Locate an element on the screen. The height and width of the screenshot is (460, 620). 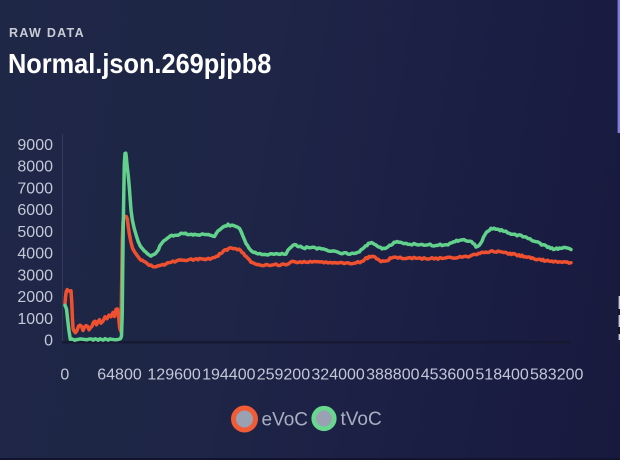
svg-text: 9000 is located at coordinates (35, 145).